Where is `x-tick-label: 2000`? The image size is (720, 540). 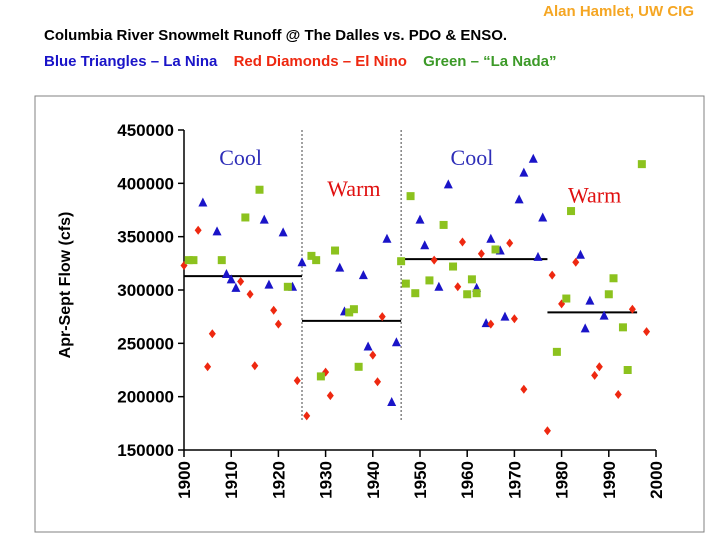 x-tick-label: 2000 is located at coordinates (656, 480).